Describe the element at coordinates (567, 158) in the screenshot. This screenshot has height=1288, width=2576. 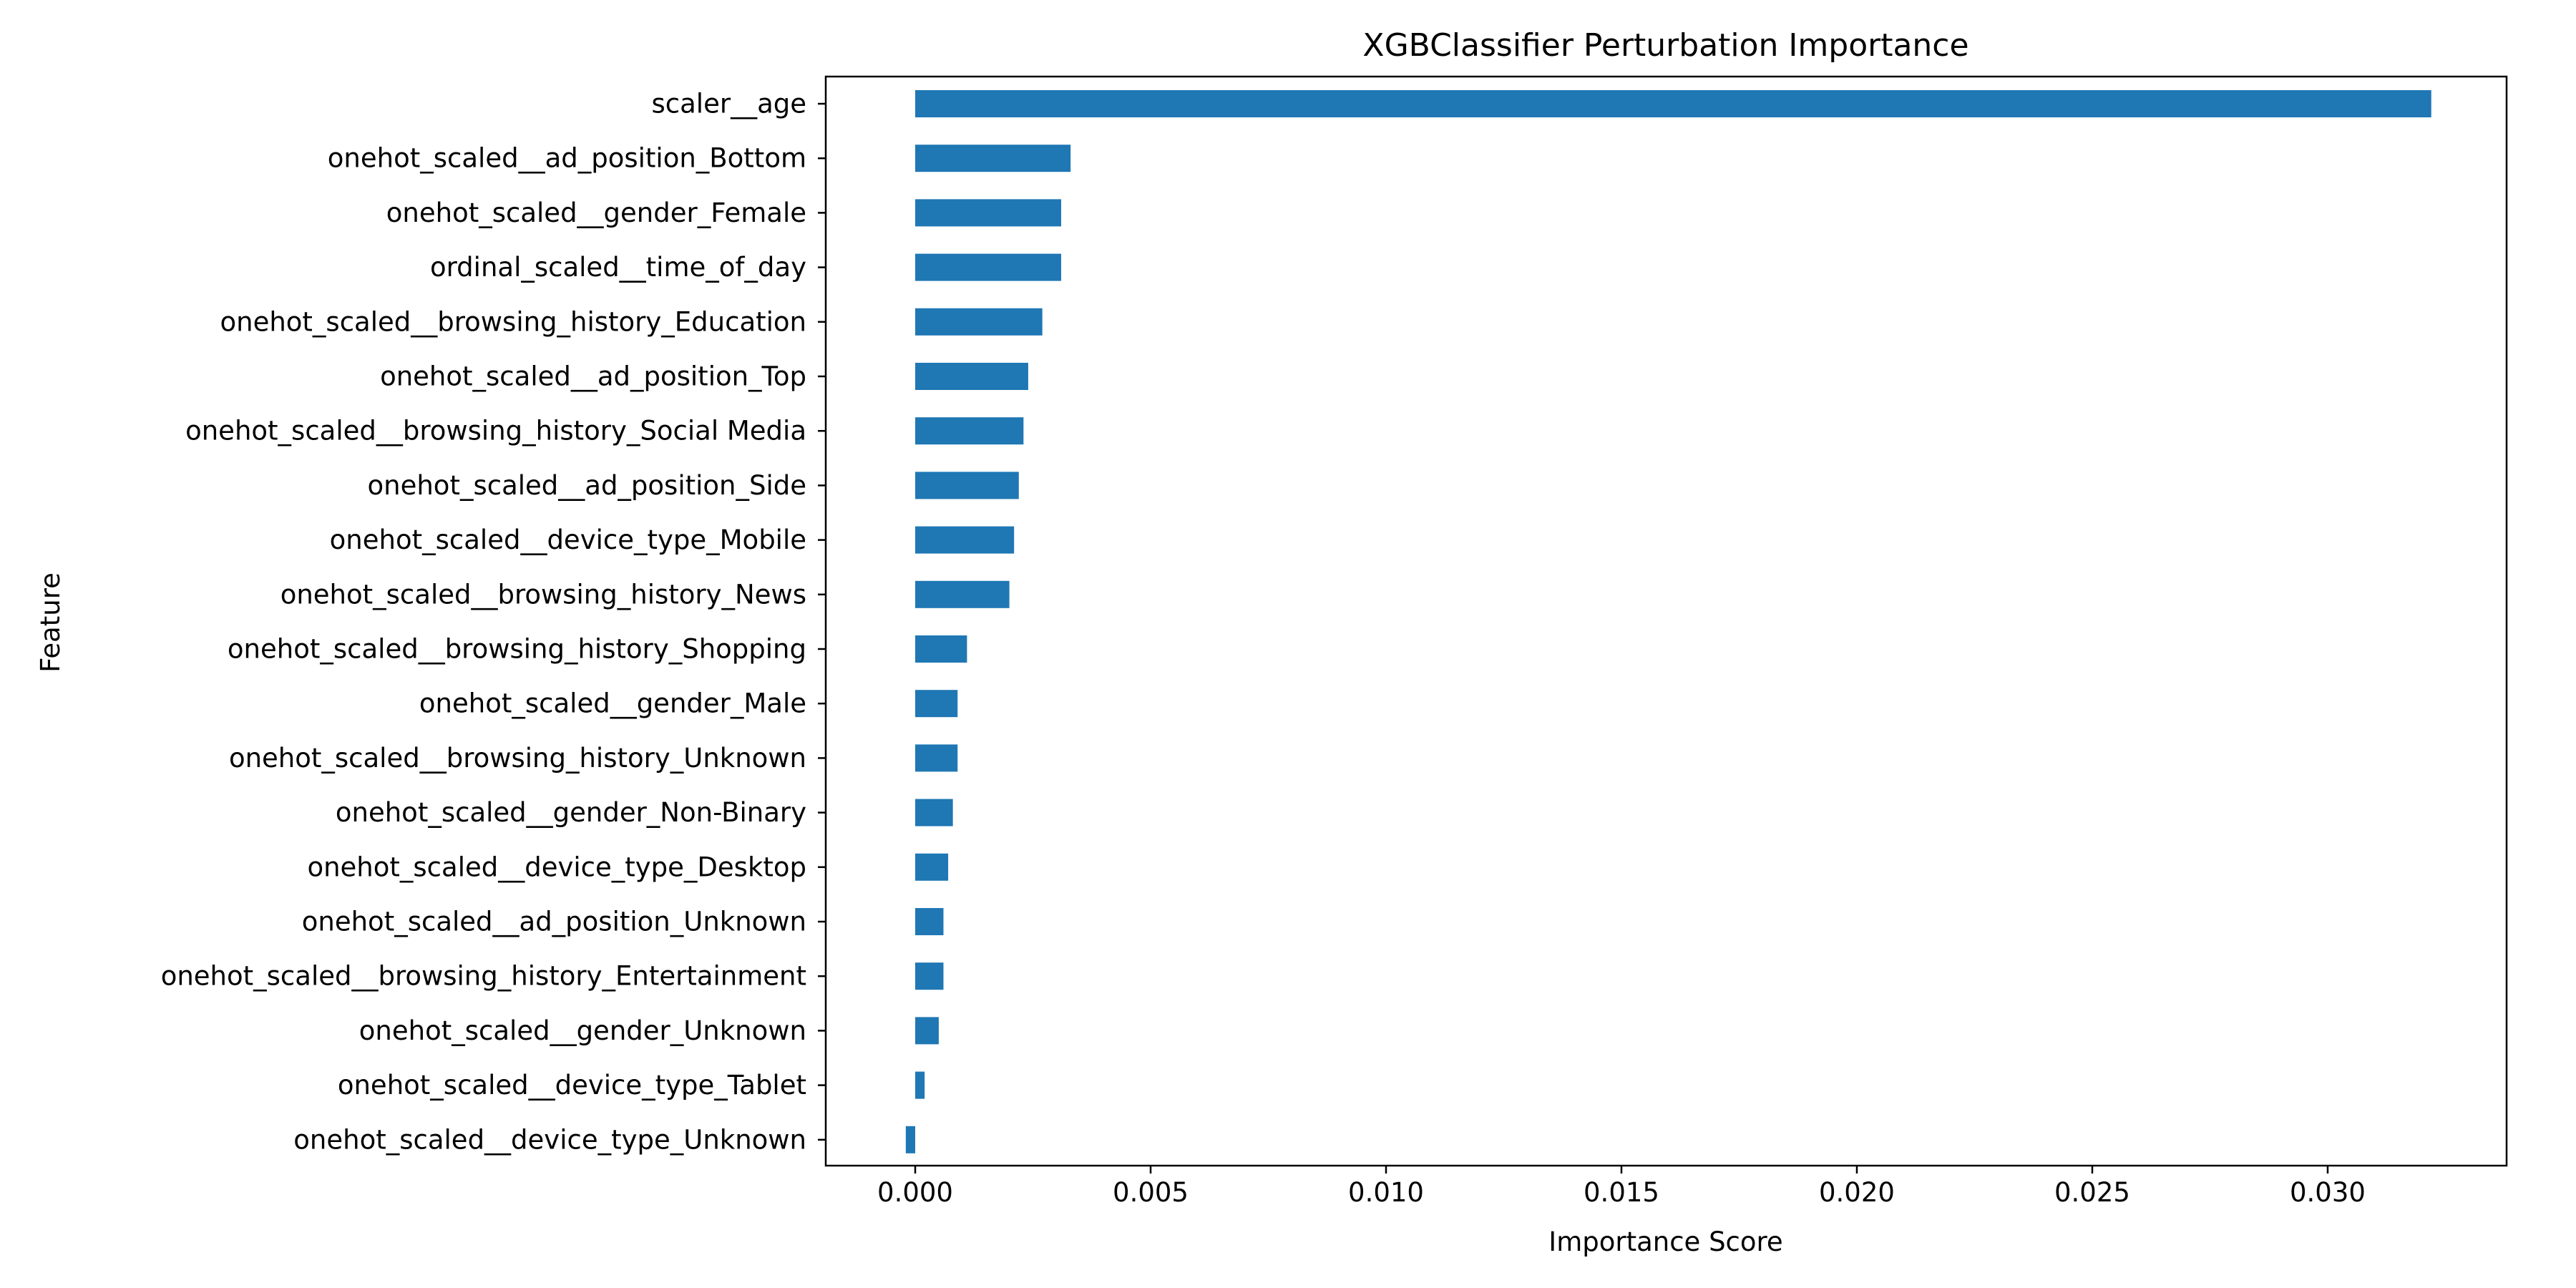
I see `y-tick-label: onehot_scaled__ad_position_Bottom` at that location.